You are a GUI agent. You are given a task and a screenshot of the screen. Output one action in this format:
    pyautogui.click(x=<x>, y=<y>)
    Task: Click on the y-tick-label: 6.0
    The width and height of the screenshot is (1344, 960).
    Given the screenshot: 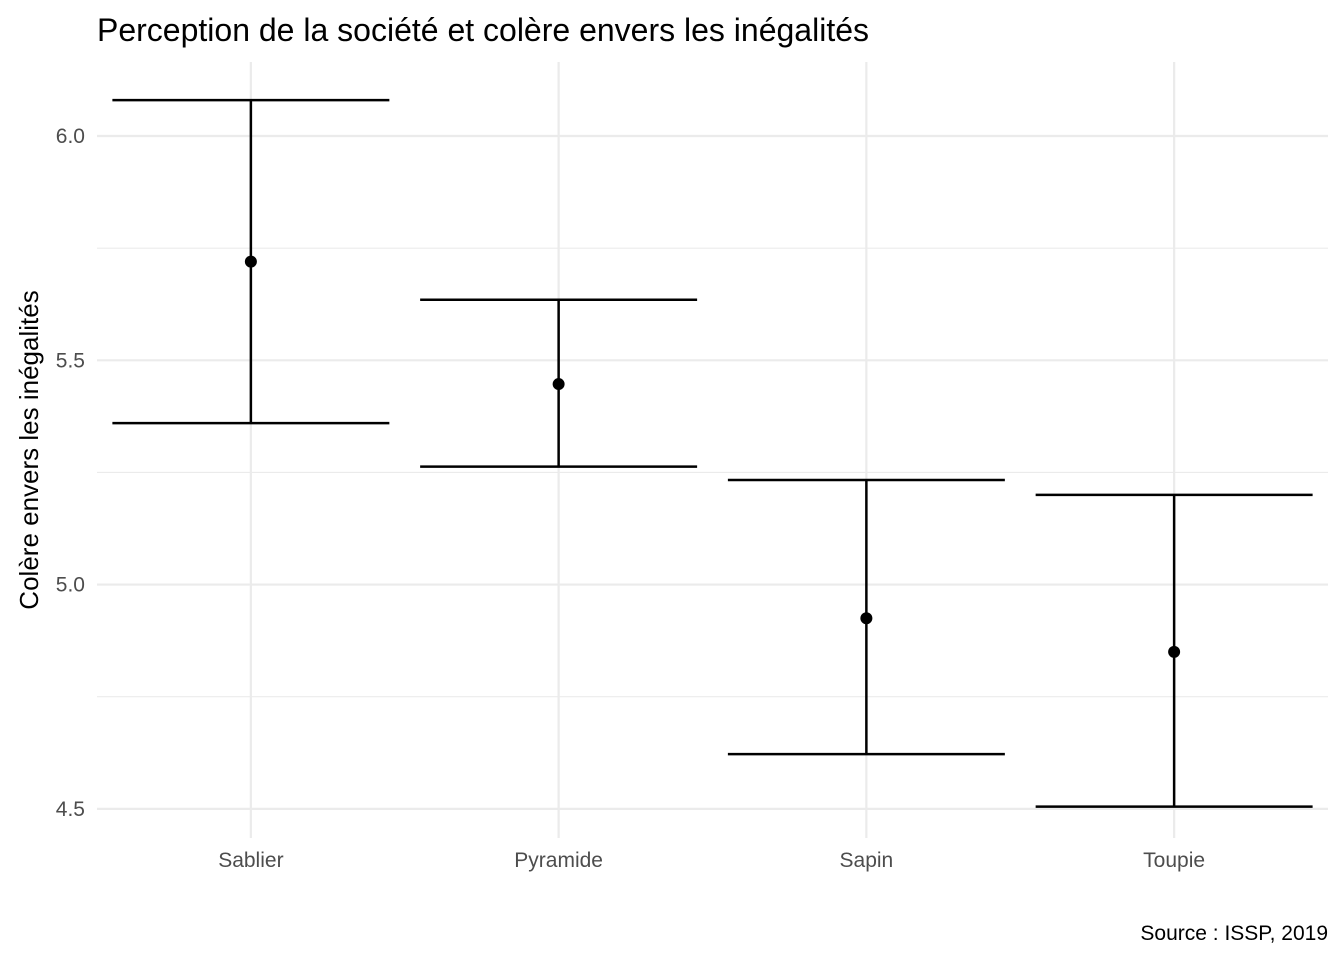 What is the action you would take?
    pyautogui.click(x=70, y=136)
    